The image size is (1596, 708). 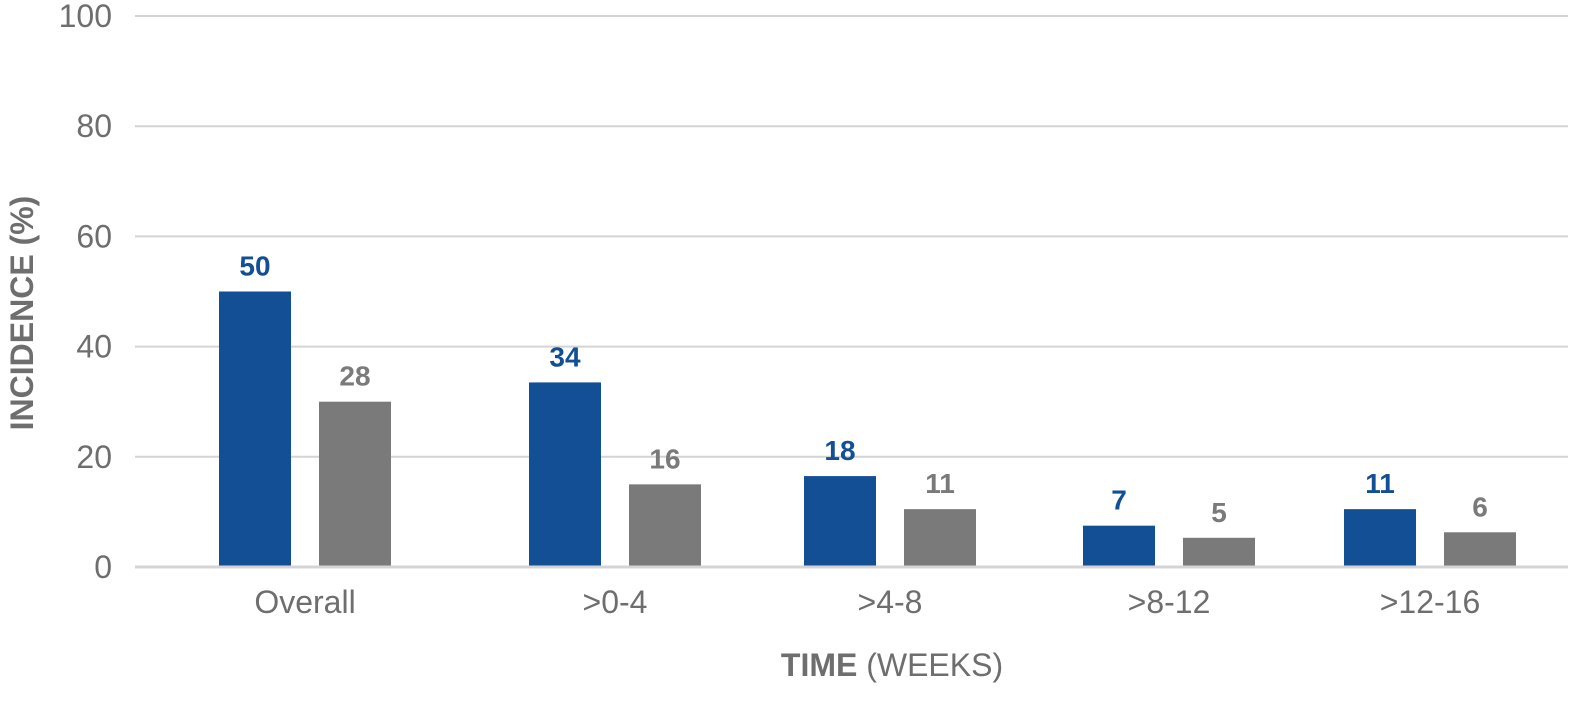 What do you see at coordinates (85, 292) in the screenshot?
I see `y-axis-ticks: 0 20 40 60 80 100` at bounding box center [85, 292].